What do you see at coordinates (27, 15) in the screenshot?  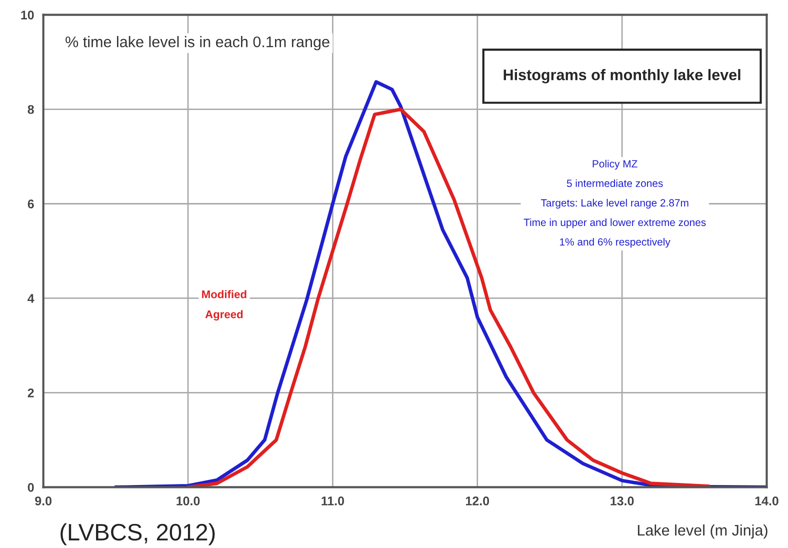 I see `y-tick-label: 10` at bounding box center [27, 15].